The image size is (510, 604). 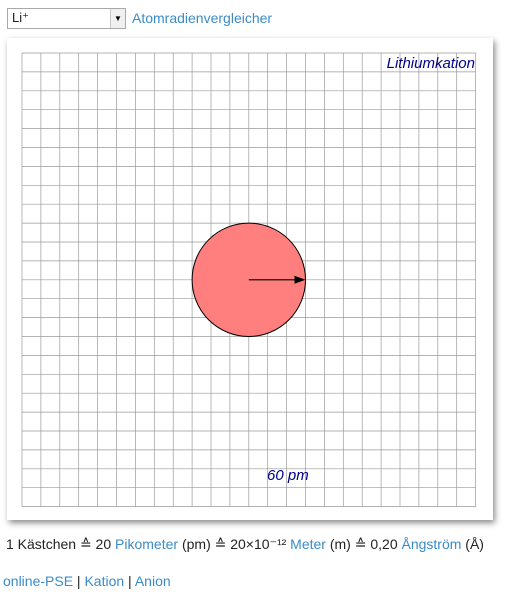 What do you see at coordinates (61, 544) in the screenshot?
I see `scale-prefix: 1 Kästchen ≙ 20` at bounding box center [61, 544].